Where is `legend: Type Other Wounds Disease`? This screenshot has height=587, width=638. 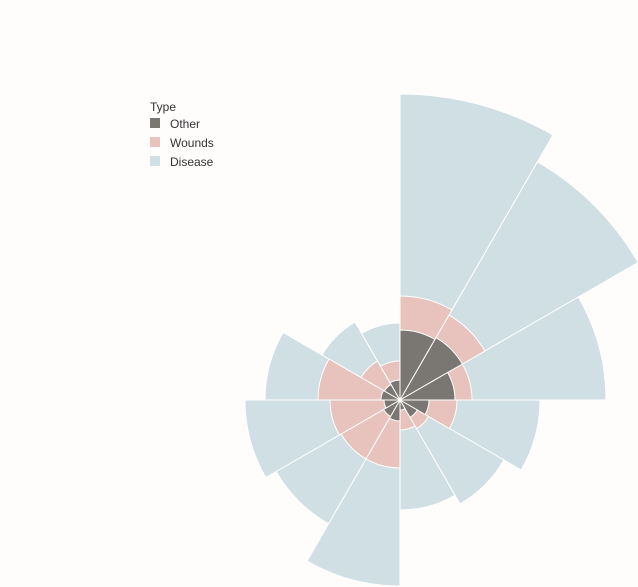 legend: Type Other Wounds Disease is located at coordinates (182, 134).